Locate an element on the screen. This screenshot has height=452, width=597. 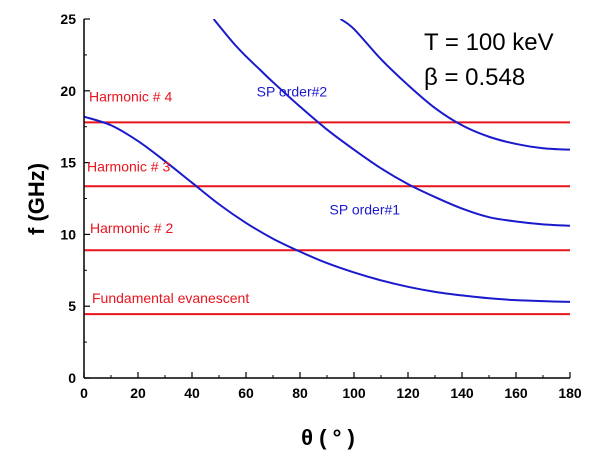
x-tick-label: 120 is located at coordinates (408, 393).